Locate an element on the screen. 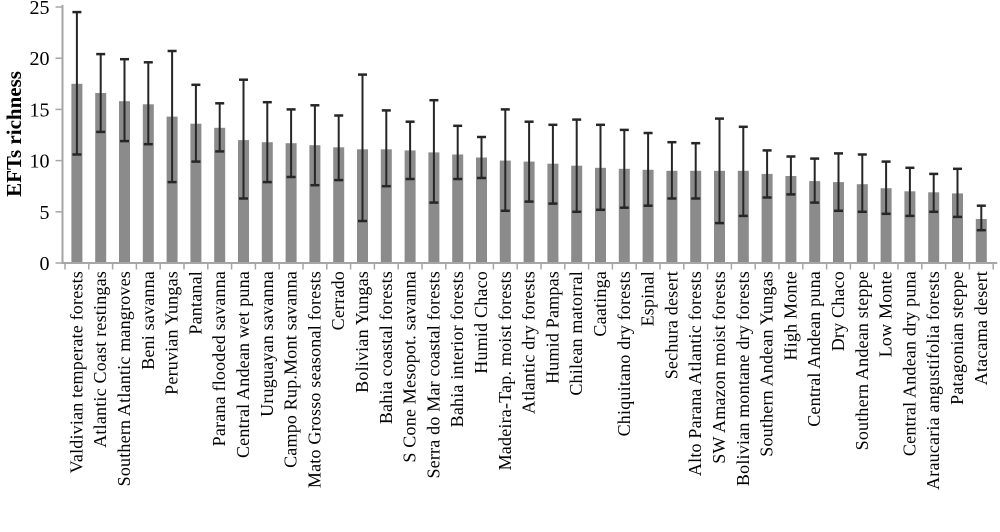 This screenshot has height=532, width=1000. x-category-label: Valdivian temperate forests is located at coordinates (76, 372).